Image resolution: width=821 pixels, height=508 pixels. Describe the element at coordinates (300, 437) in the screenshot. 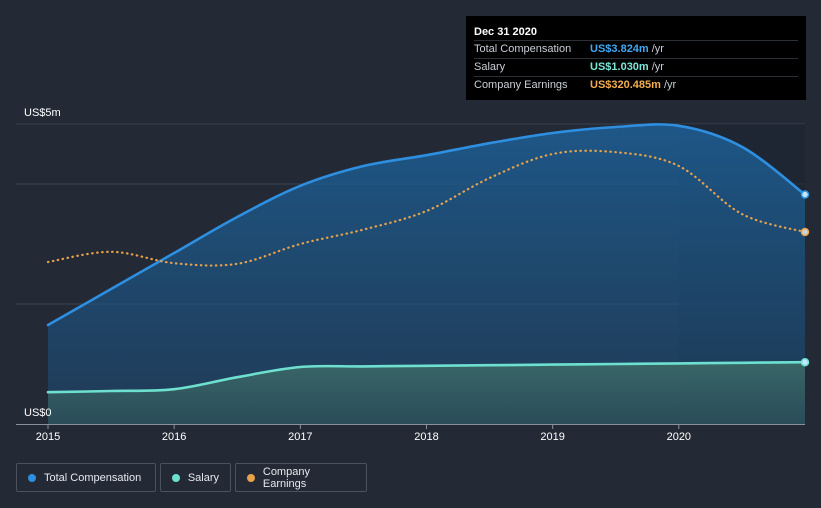

I see `x-tick-label: 2017` at that location.